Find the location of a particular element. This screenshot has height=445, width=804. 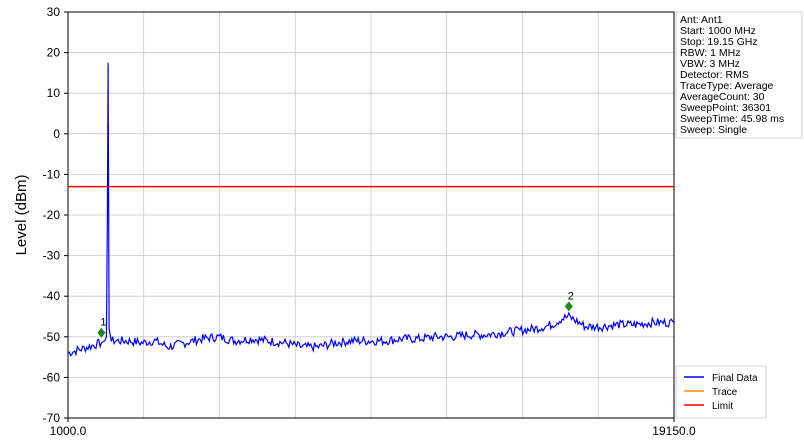

y-tick-label: -70 is located at coordinates (52, 418).